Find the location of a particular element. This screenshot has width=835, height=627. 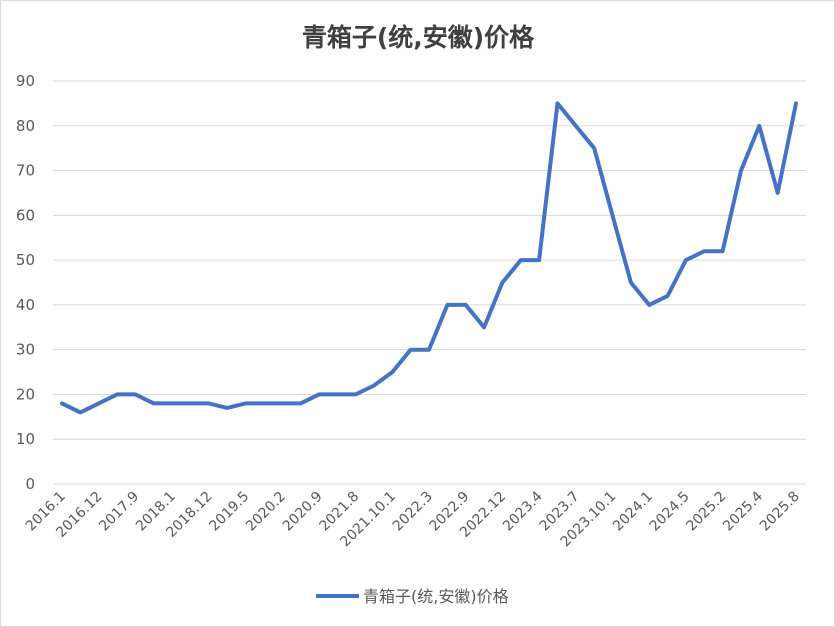

x-tick-label: 2024.1 is located at coordinates (633, 512).